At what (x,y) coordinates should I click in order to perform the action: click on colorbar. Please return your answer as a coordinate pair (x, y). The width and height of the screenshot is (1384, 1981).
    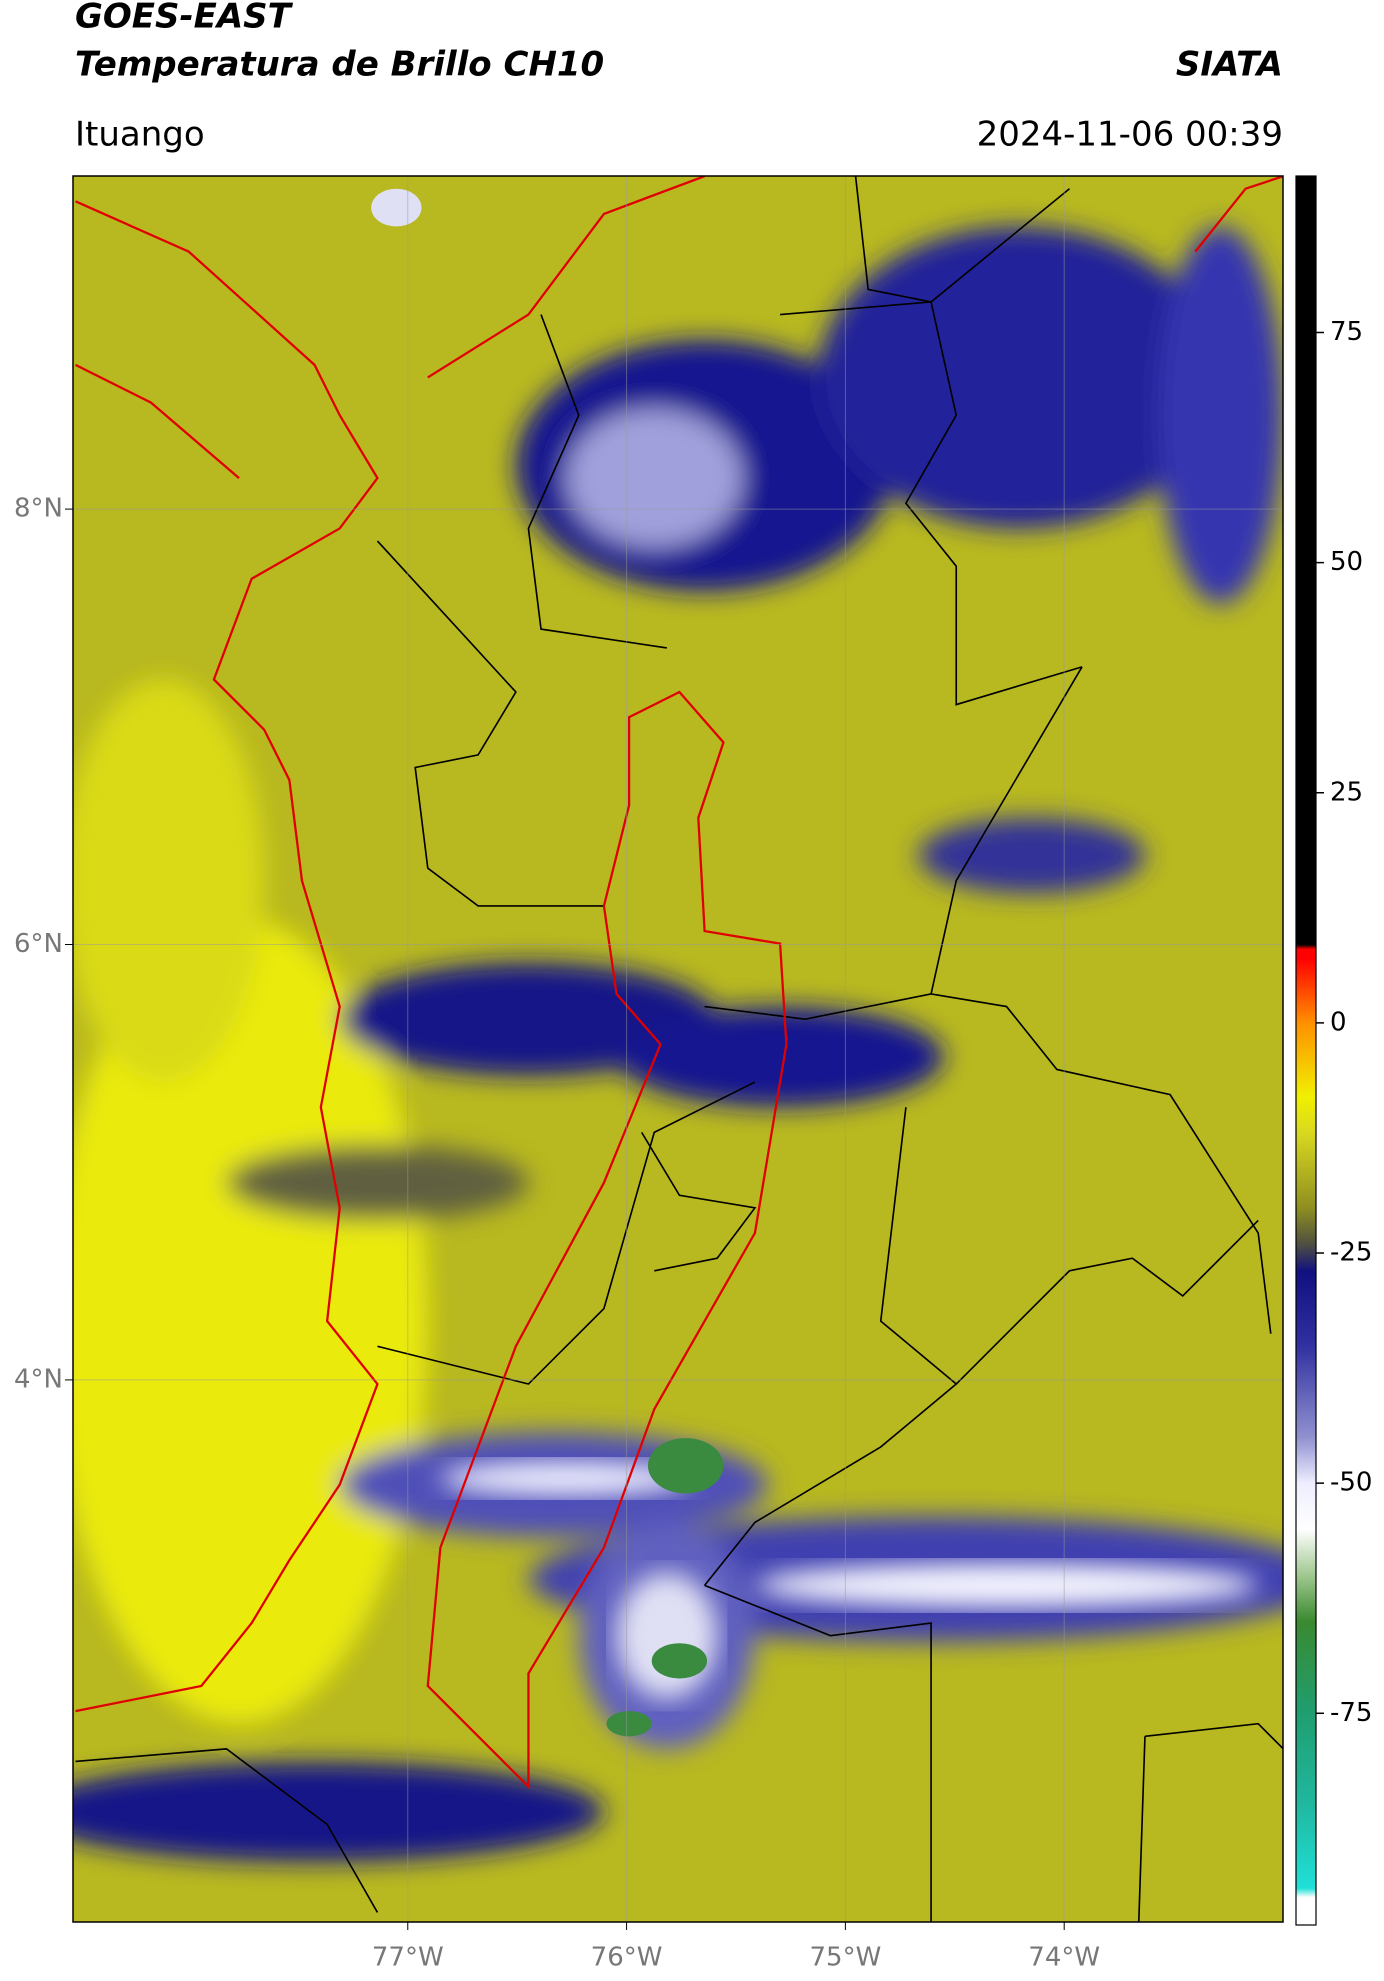
    Looking at the image, I should click on (1306, 1050).